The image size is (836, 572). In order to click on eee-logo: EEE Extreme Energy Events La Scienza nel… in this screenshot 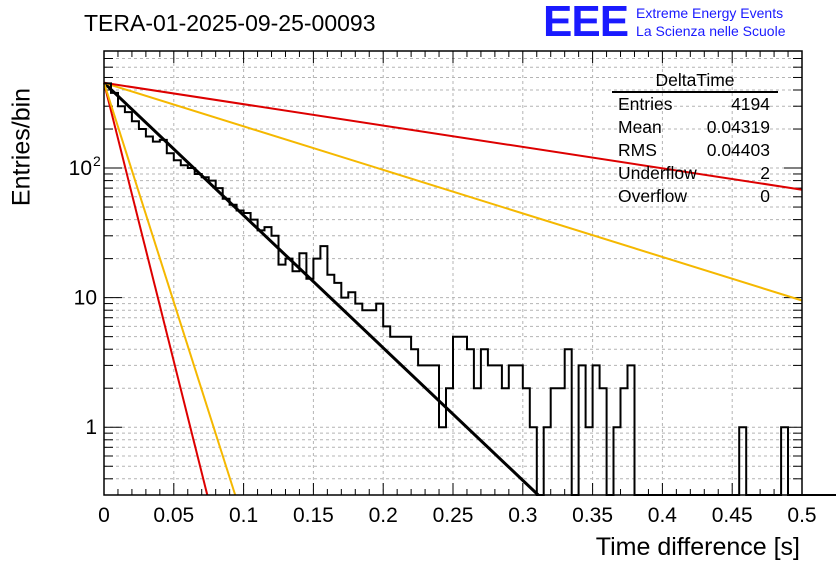, I will do `click(664, 23)`.